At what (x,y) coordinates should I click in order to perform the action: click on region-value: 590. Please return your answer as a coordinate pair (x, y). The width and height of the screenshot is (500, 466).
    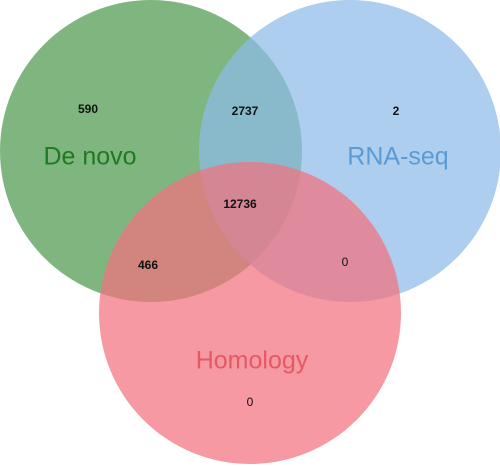
    Looking at the image, I should click on (88, 109).